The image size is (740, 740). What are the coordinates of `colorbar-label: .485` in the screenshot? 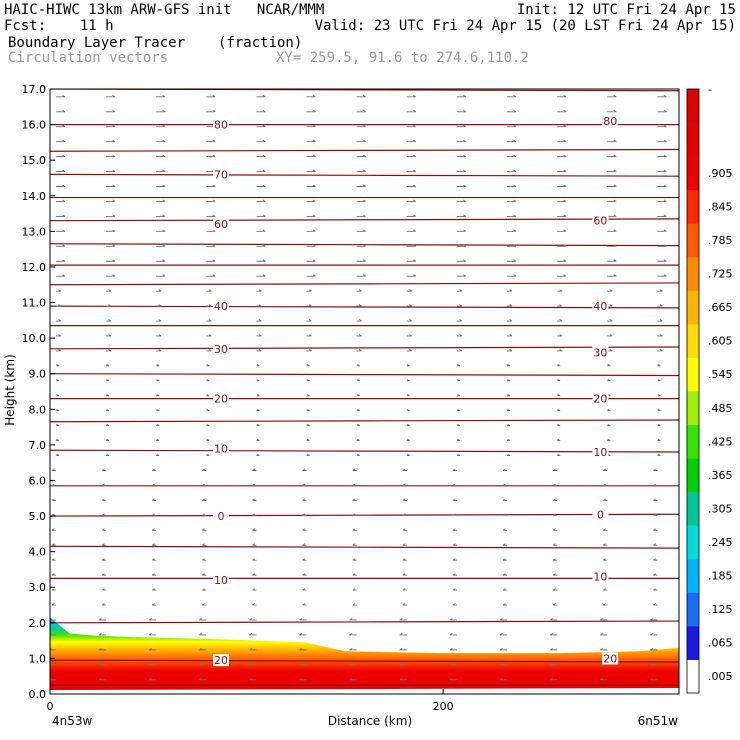 It's located at (720, 408).